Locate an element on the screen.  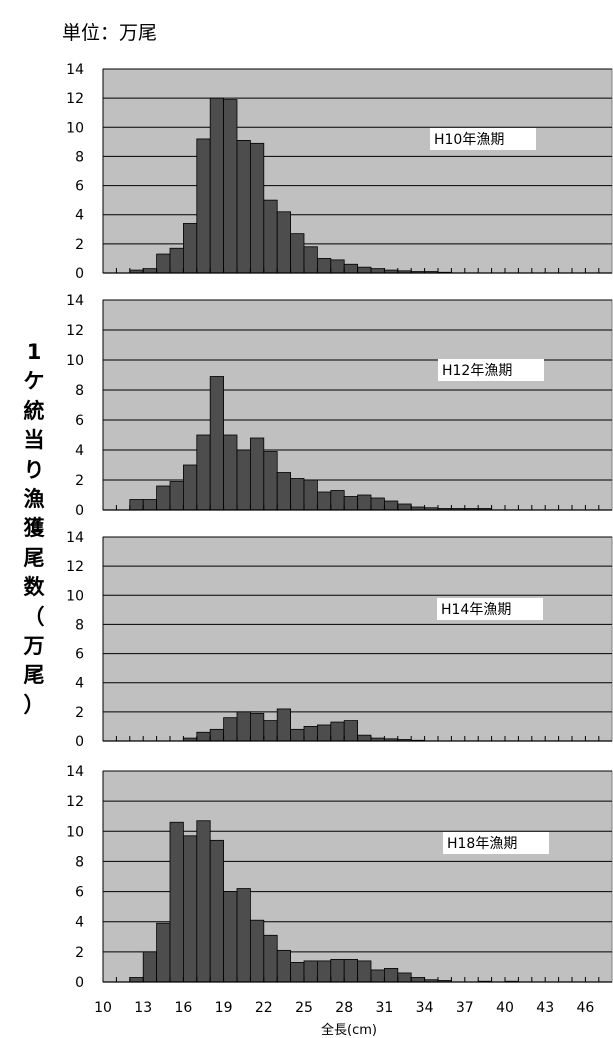
x-tick-label: 46 is located at coordinates (585, 1008).